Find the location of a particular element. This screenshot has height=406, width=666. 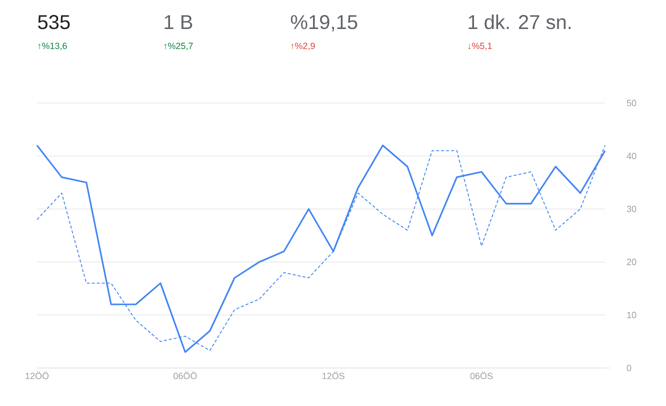

y-tick-label: 50 is located at coordinates (631, 103).